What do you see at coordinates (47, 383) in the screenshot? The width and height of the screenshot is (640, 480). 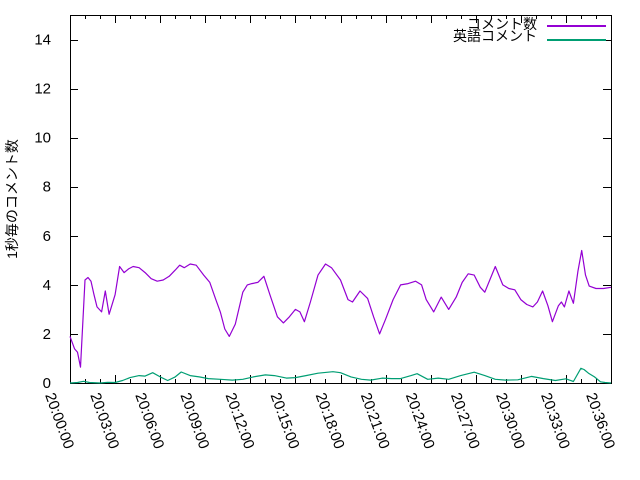 I see `y-tick-label: 0` at bounding box center [47, 383].